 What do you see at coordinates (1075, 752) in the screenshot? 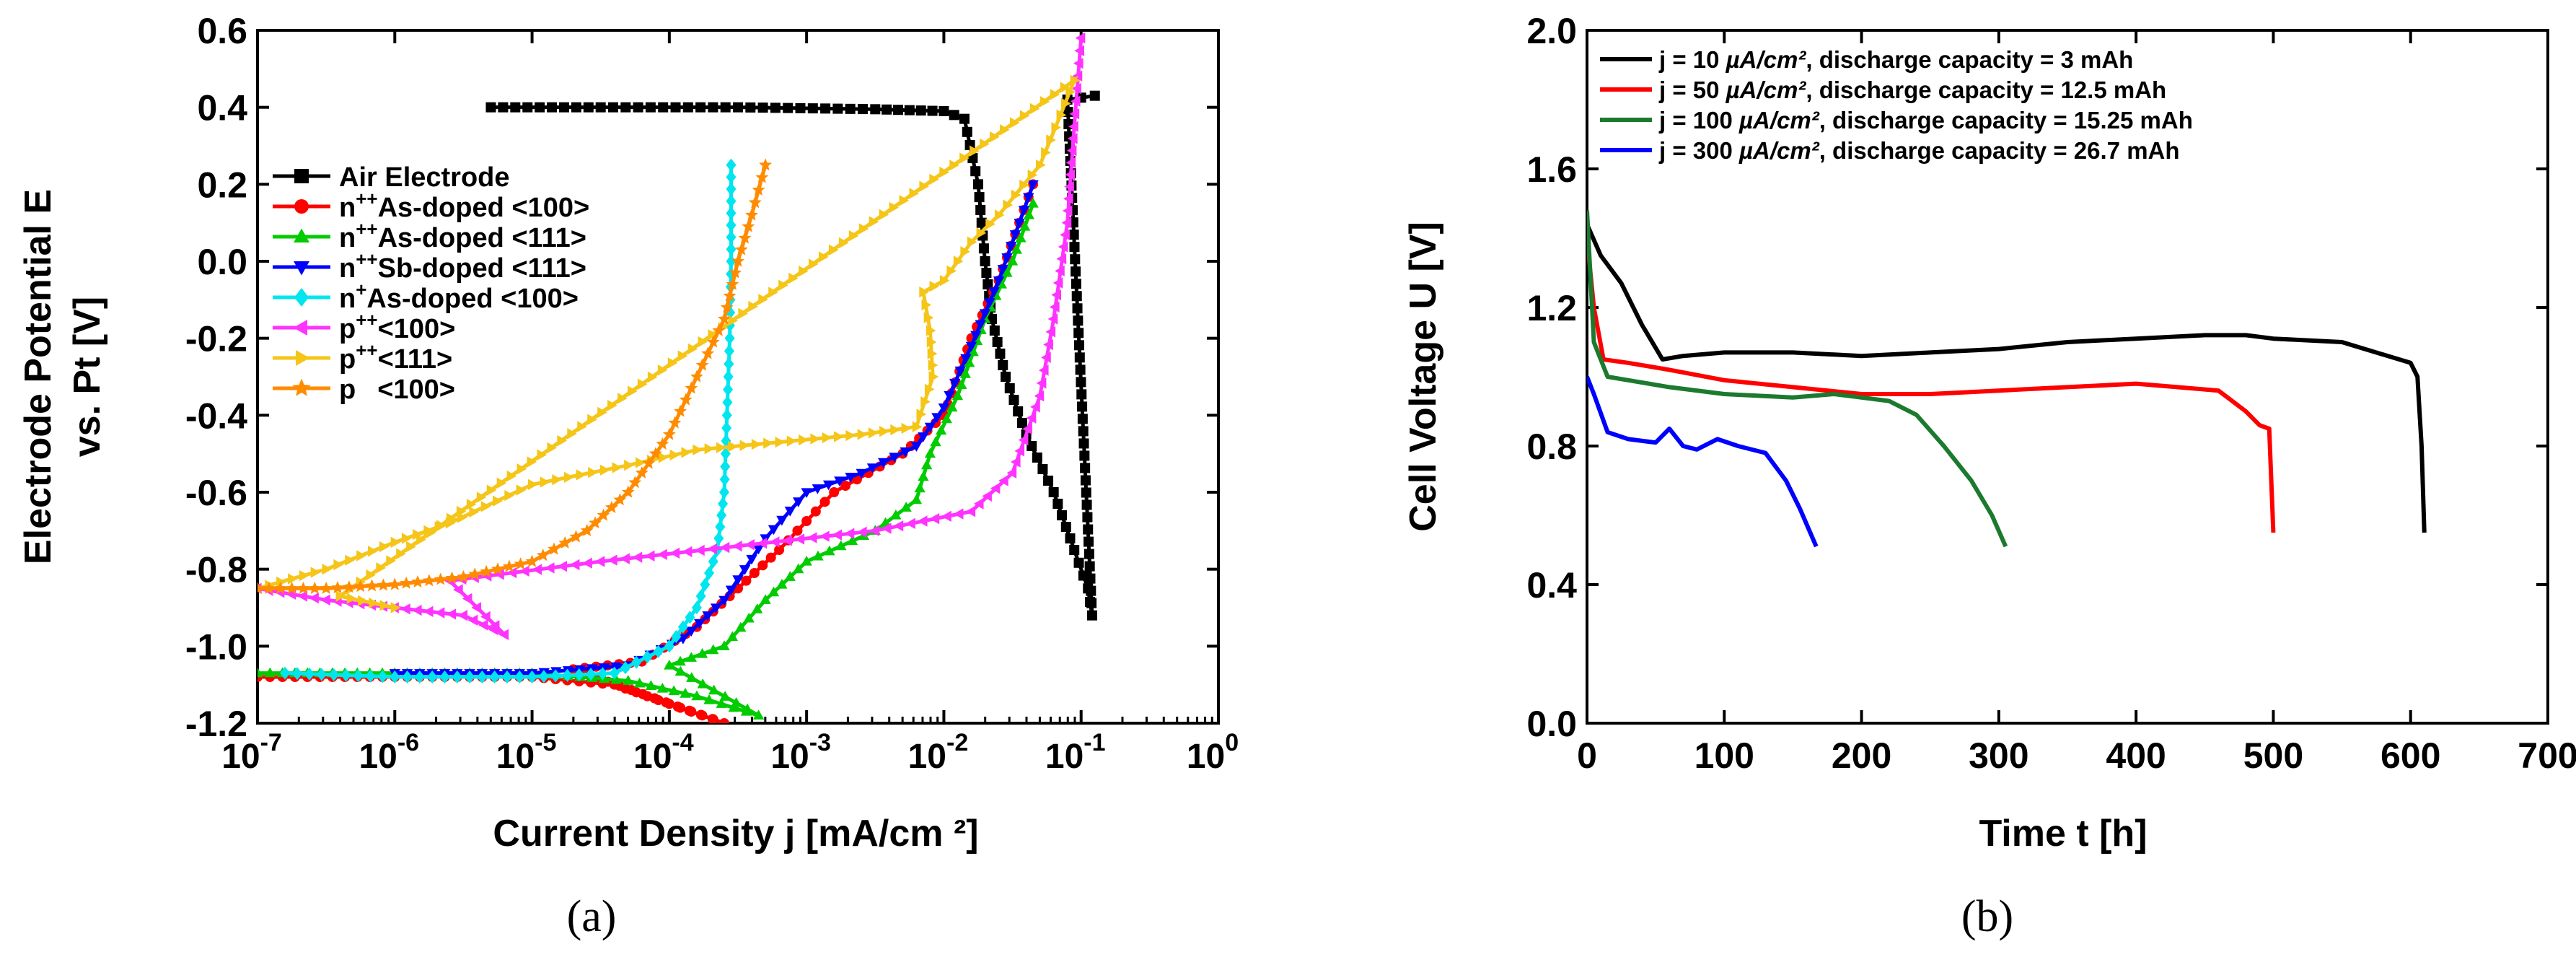
I see `panel-a-x-tick-label: 10⁻¹` at bounding box center [1075, 752].